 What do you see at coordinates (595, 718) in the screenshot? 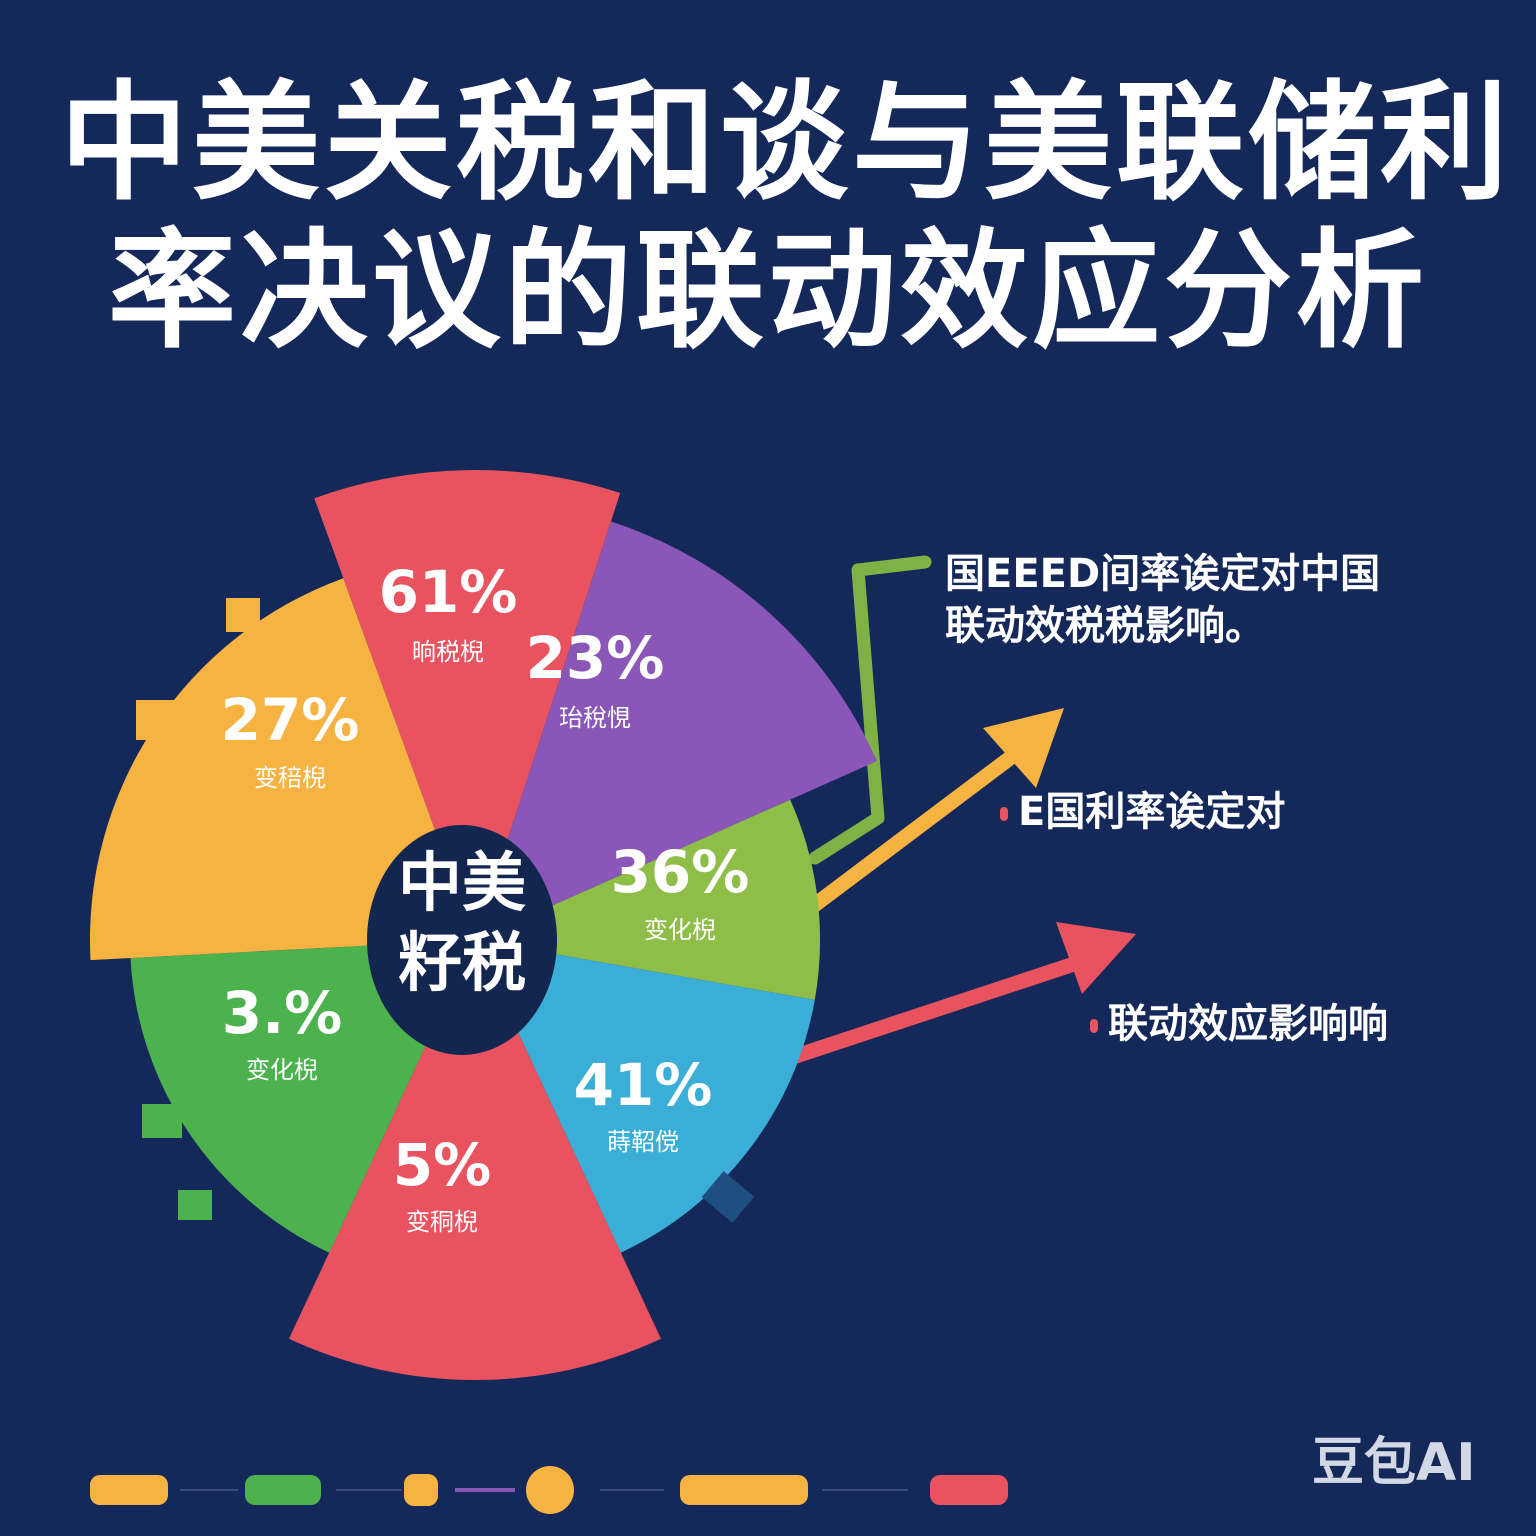
I see `slice-category-label: 珆稅悓` at bounding box center [595, 718].